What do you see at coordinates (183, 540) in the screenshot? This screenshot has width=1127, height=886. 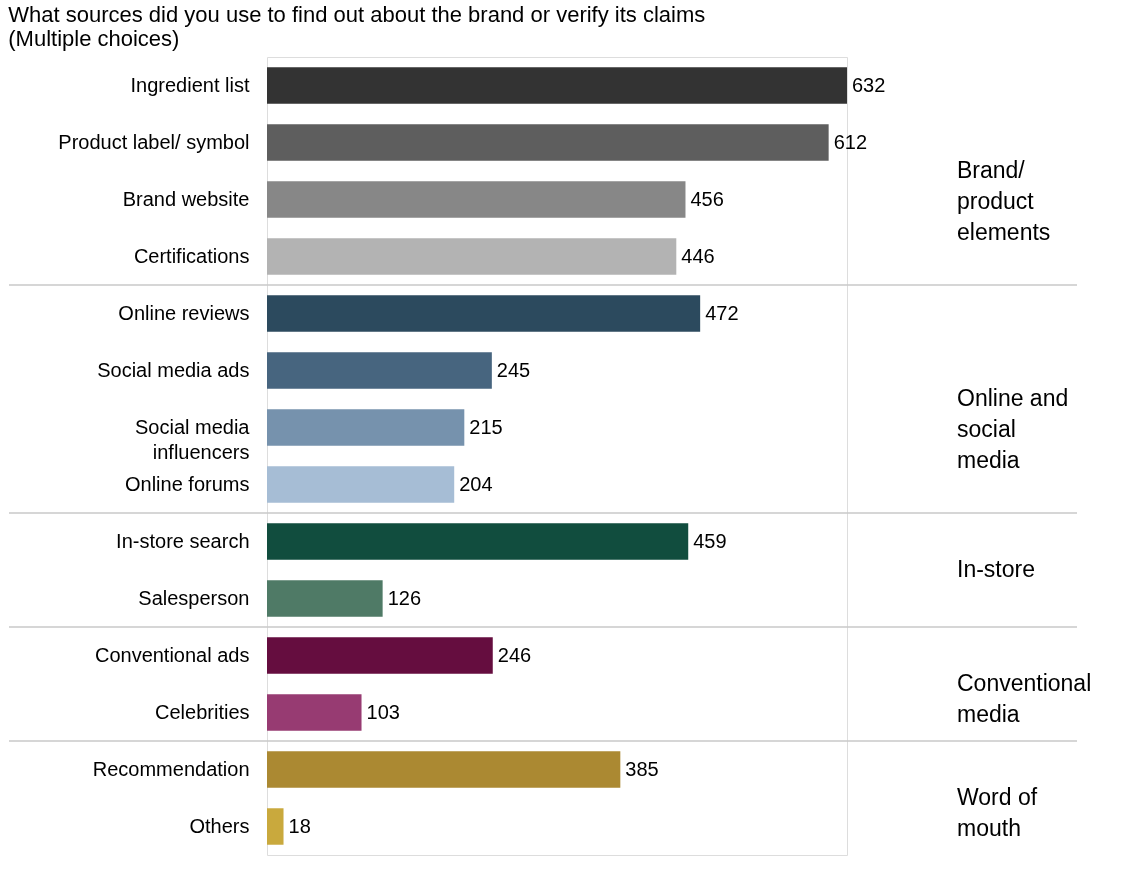 I see `y-tick-label: In-store search` at bounding box center [183, 540].